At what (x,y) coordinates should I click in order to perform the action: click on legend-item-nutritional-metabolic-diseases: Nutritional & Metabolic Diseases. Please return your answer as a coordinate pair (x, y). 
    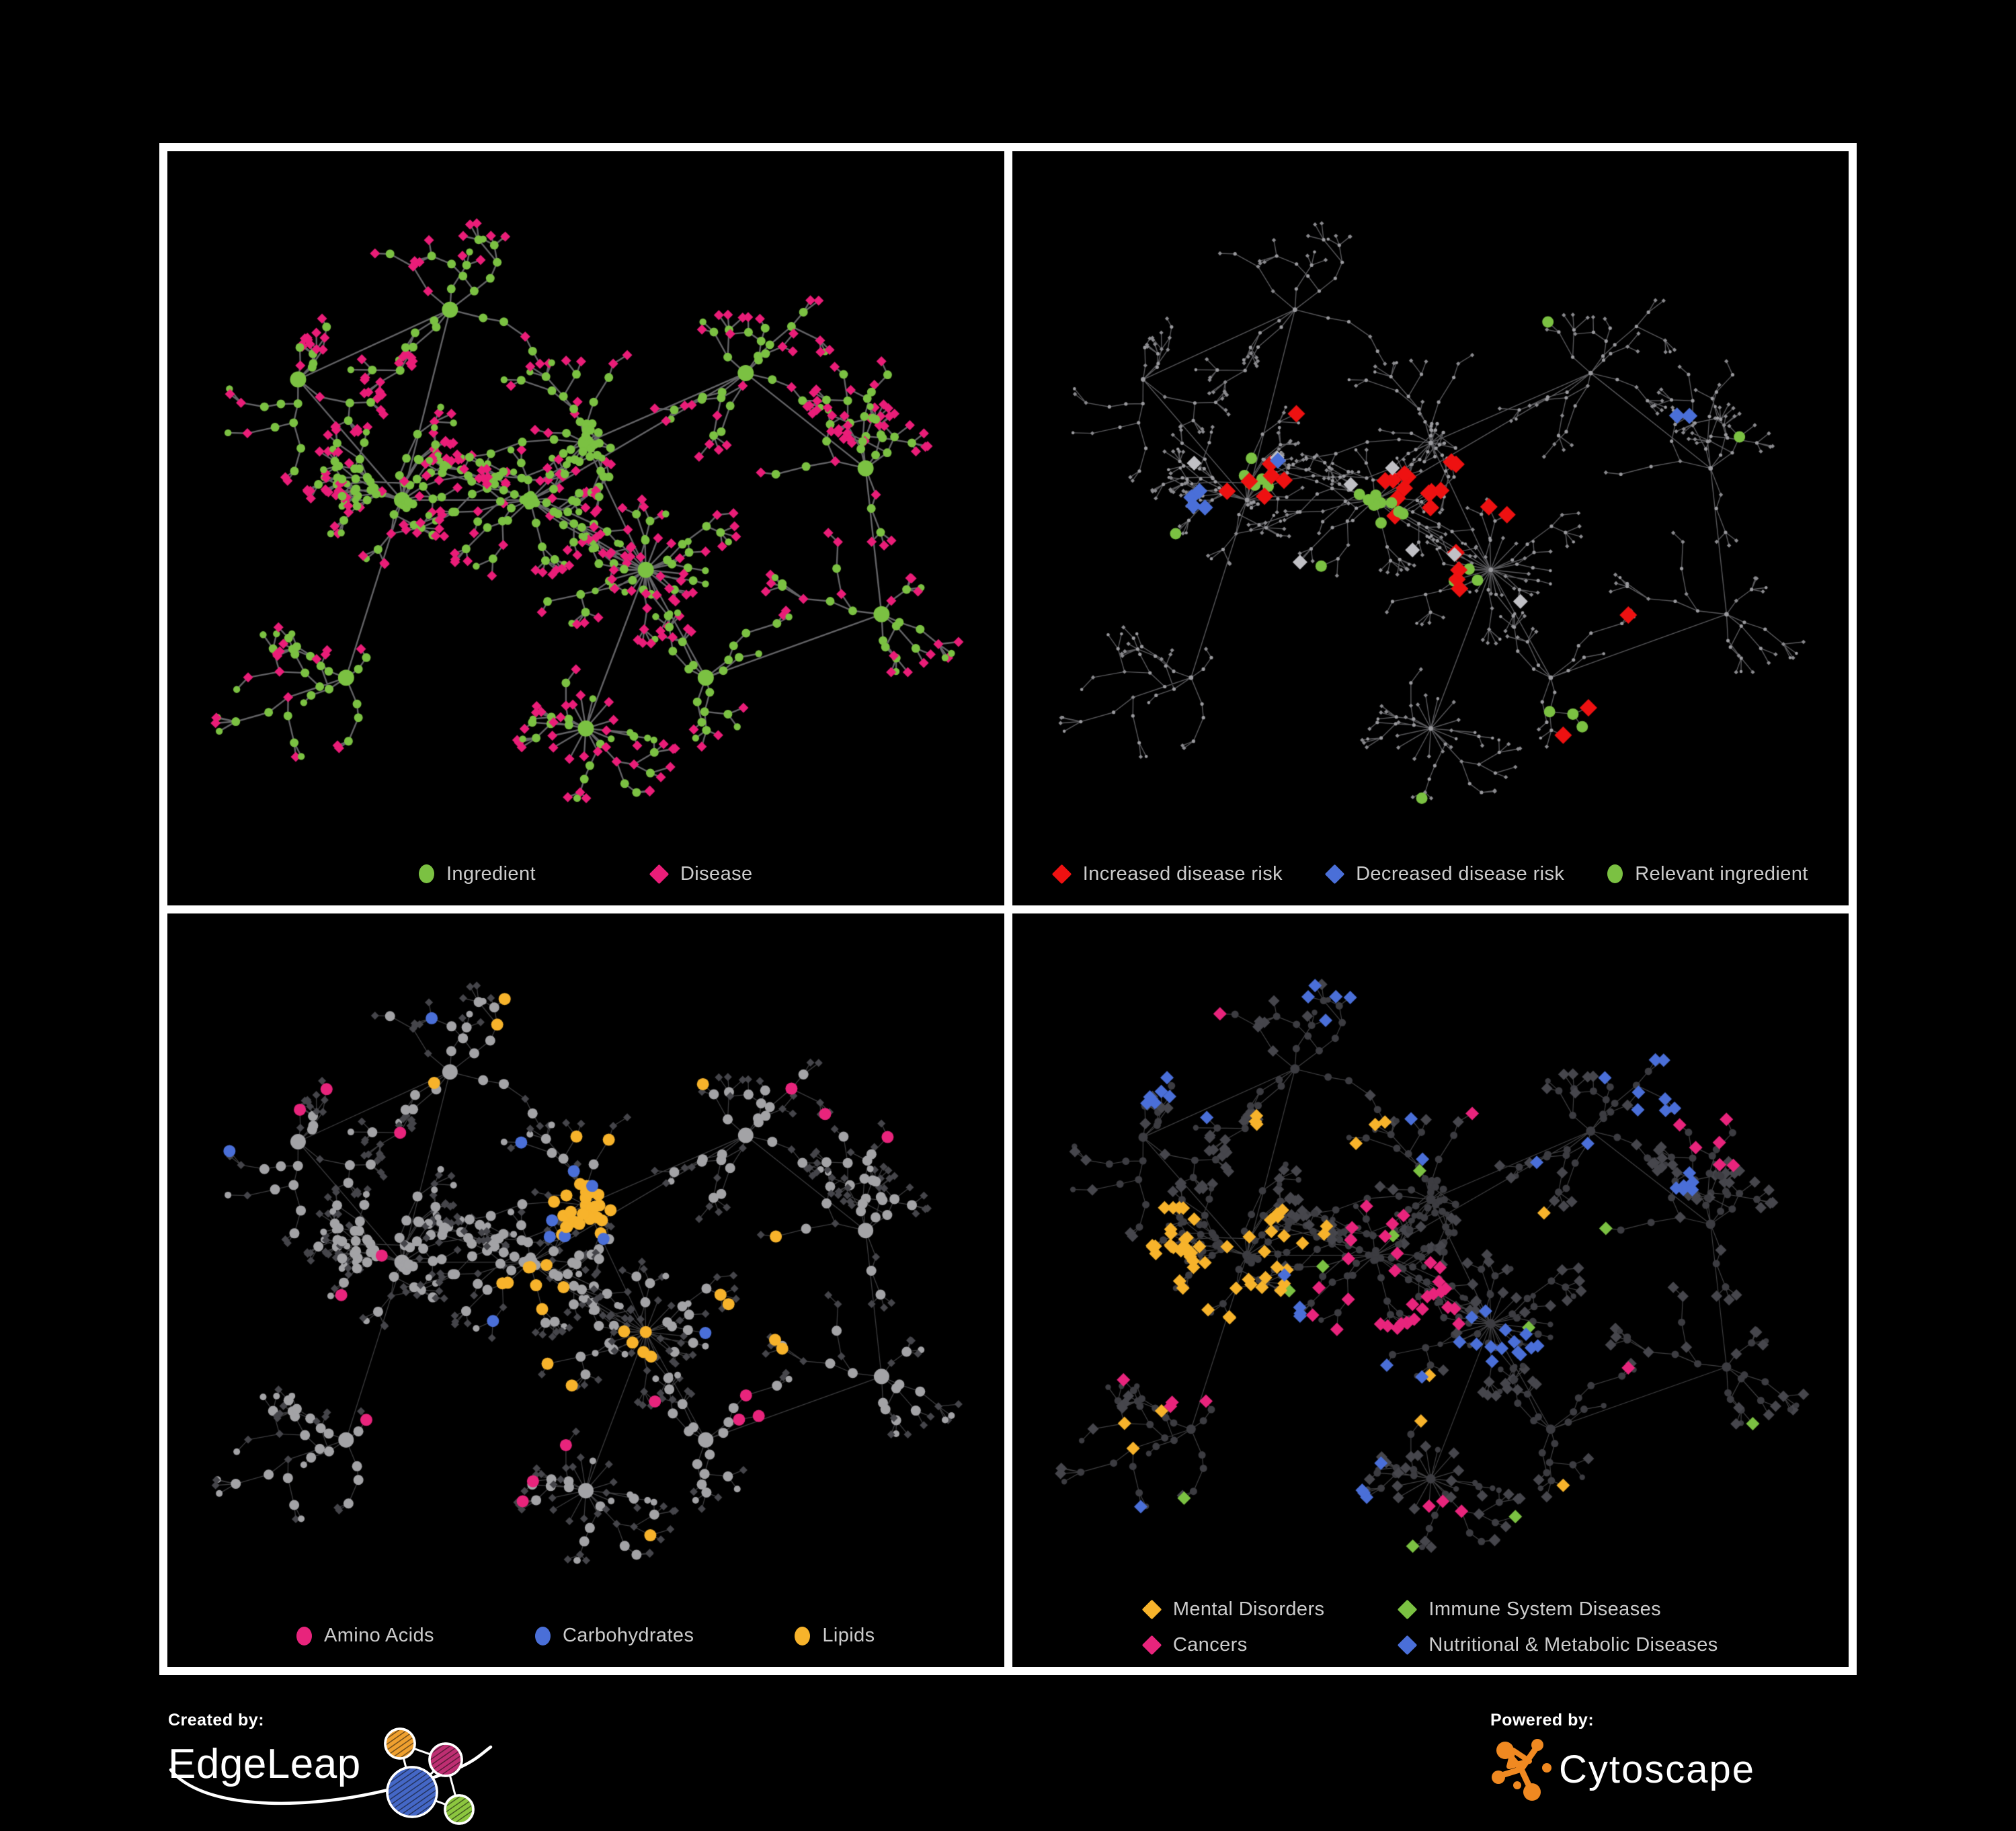
    Looking at the image, I should click on (1558, 1645).